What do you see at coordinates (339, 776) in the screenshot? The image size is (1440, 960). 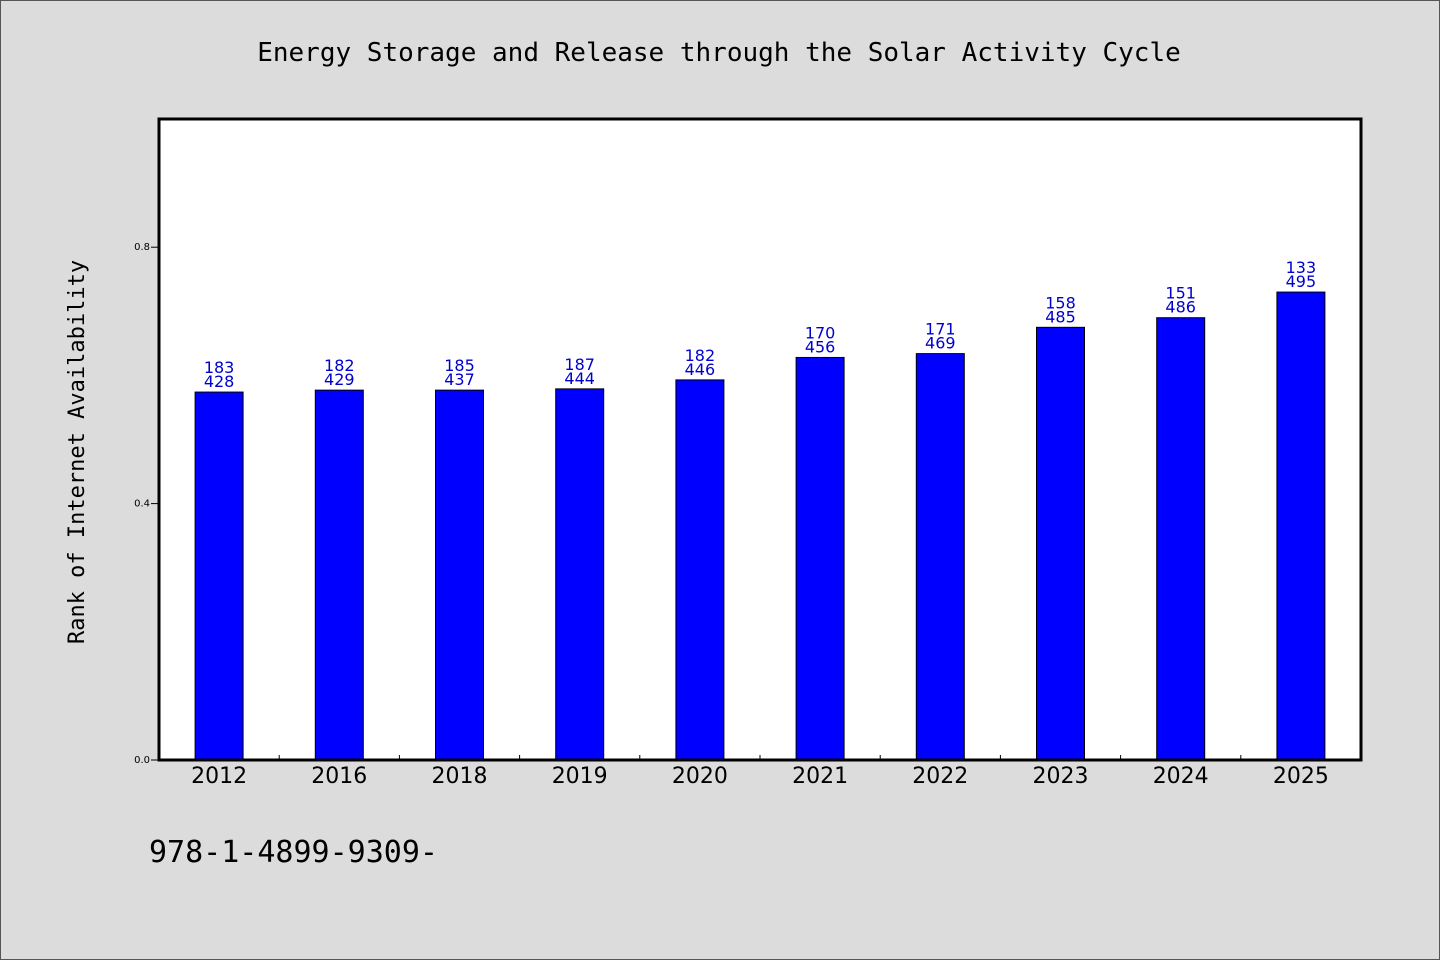 I see `x-tick-label-2016: 2016` at bounding box center [339, 776].